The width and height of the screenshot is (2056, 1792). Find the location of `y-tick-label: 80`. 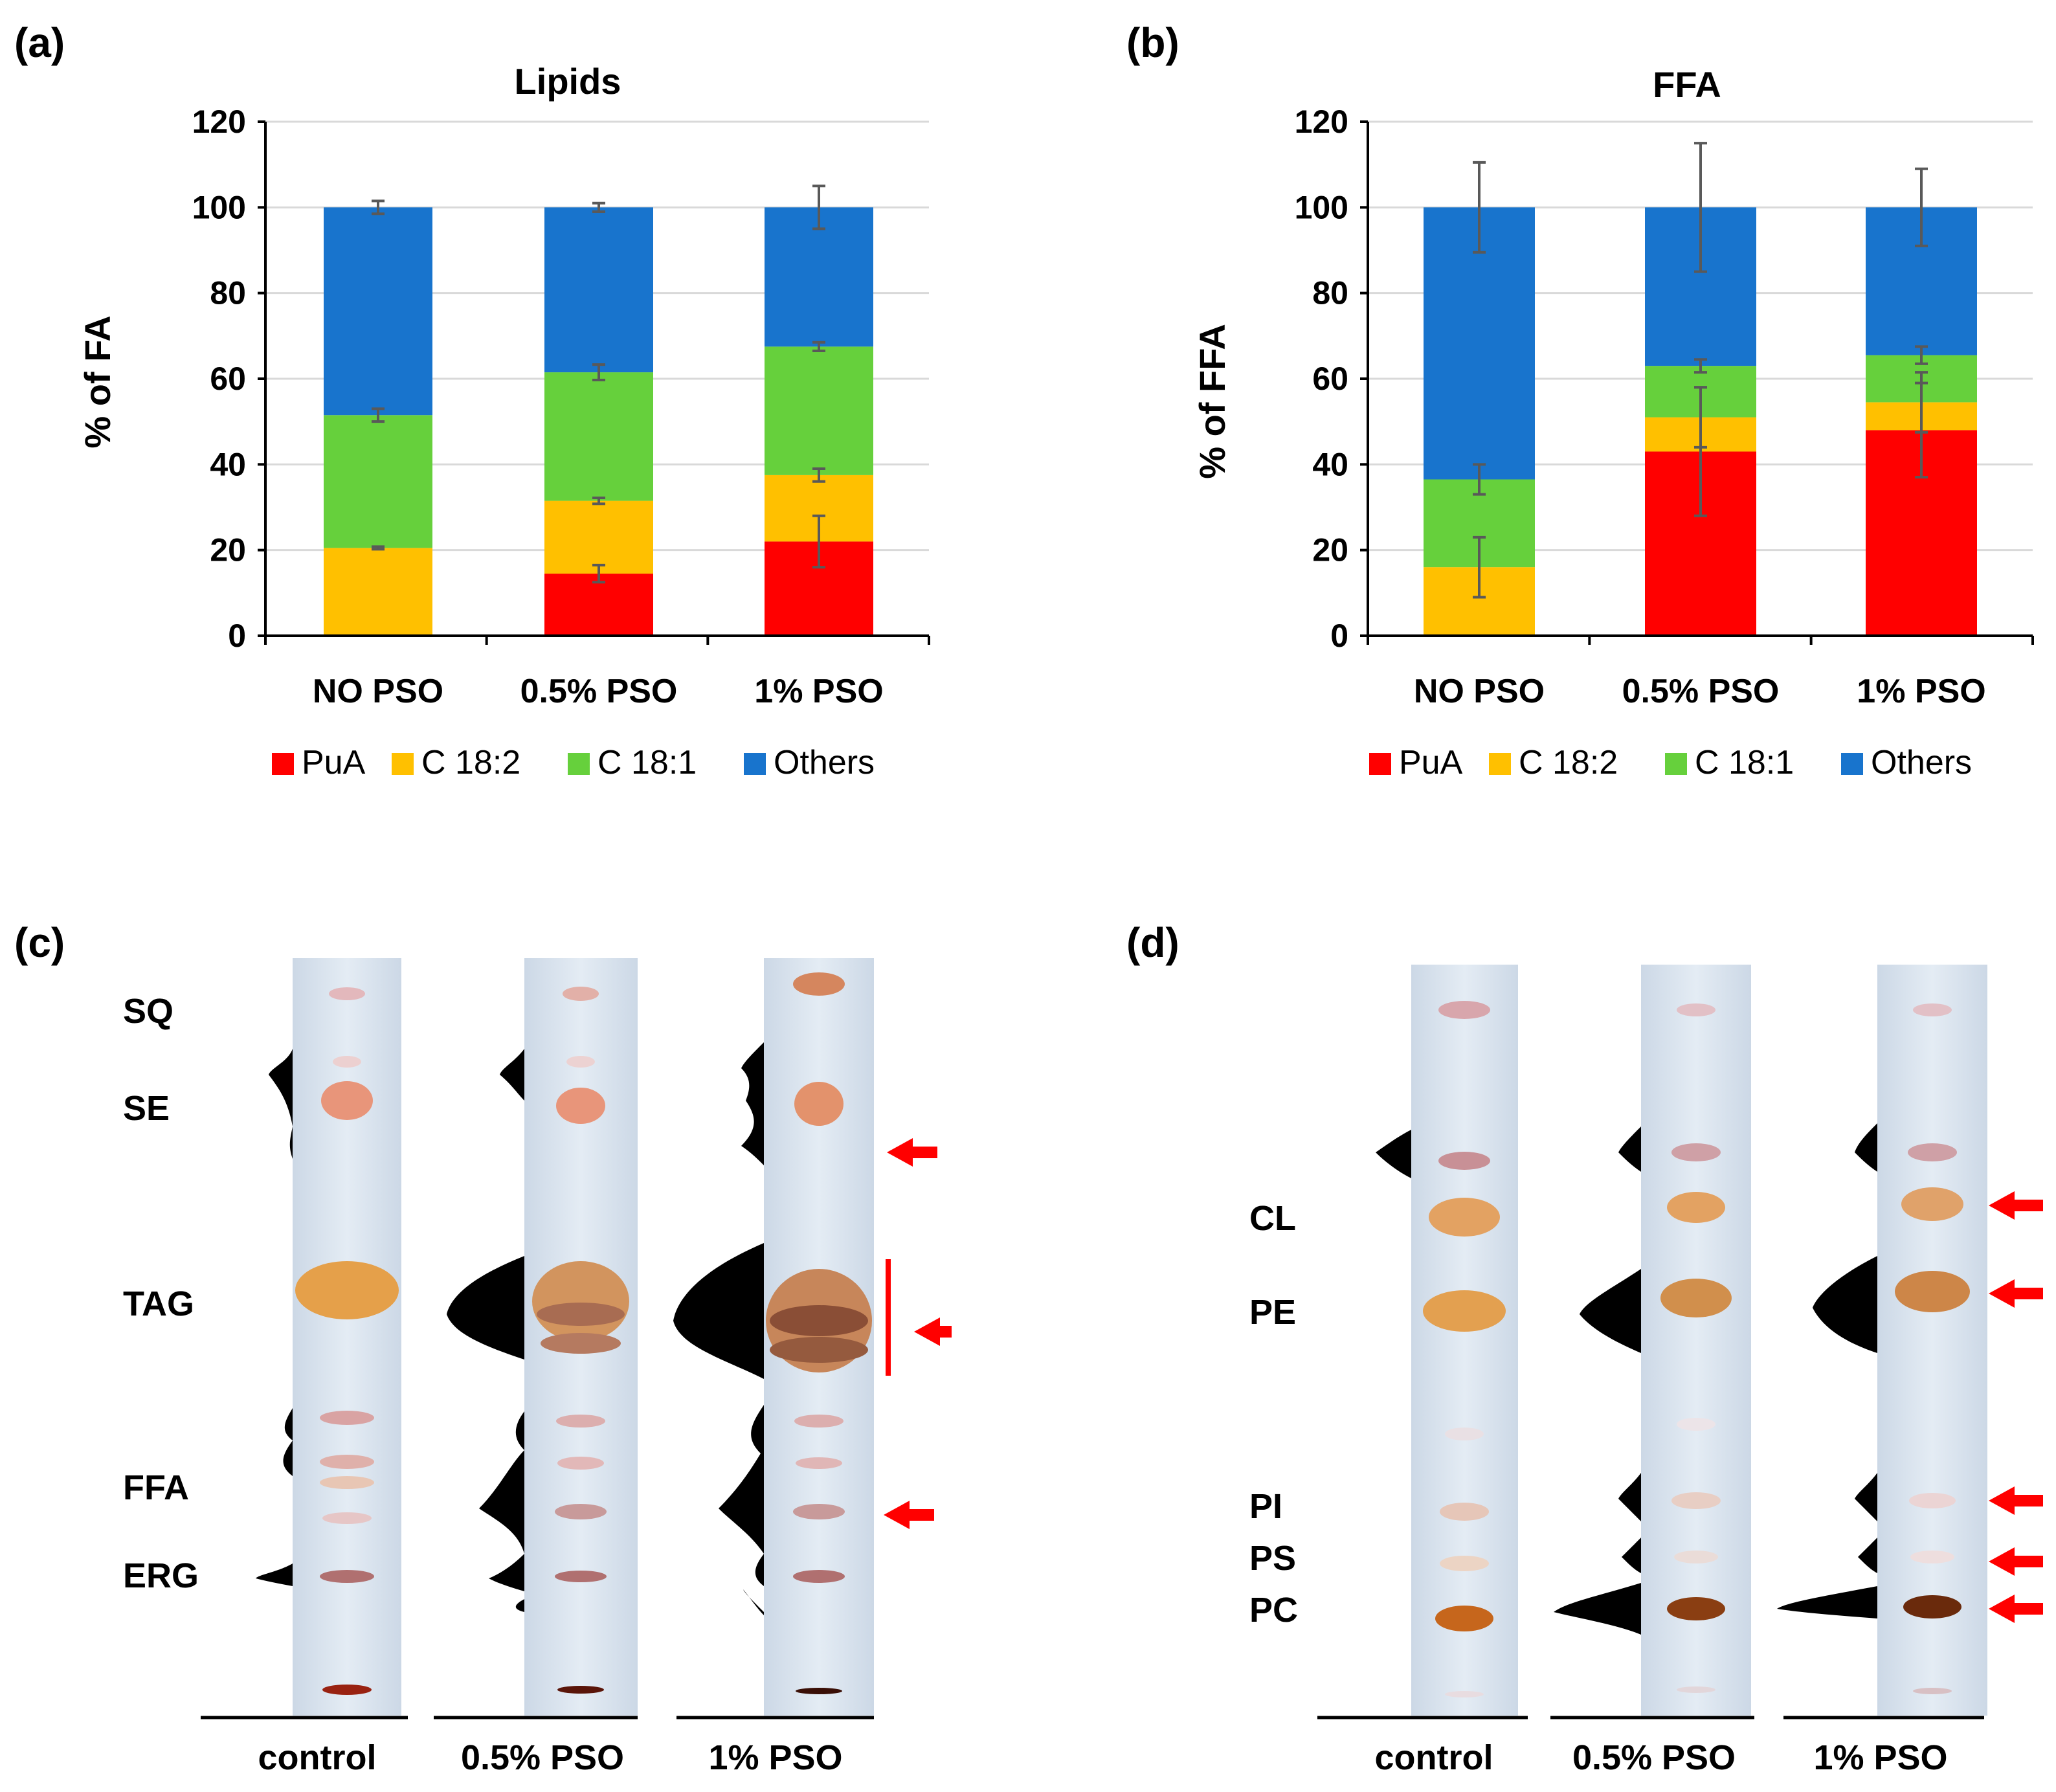

y-tick-label: 80 is located at coordinates (1330, 293).